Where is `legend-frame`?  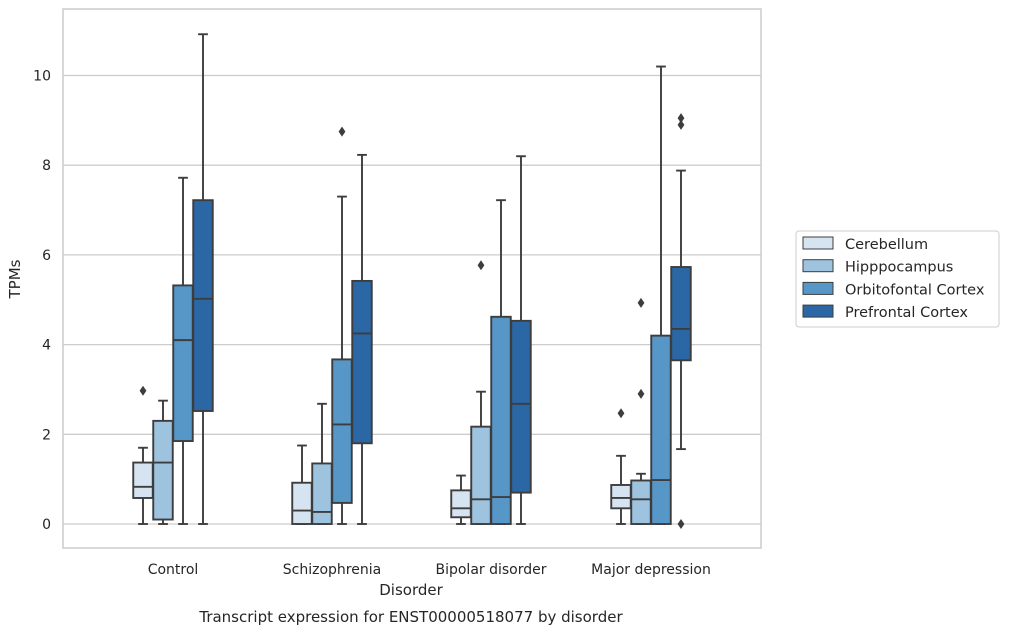
legend-frame is located at coordinates (897, 279).